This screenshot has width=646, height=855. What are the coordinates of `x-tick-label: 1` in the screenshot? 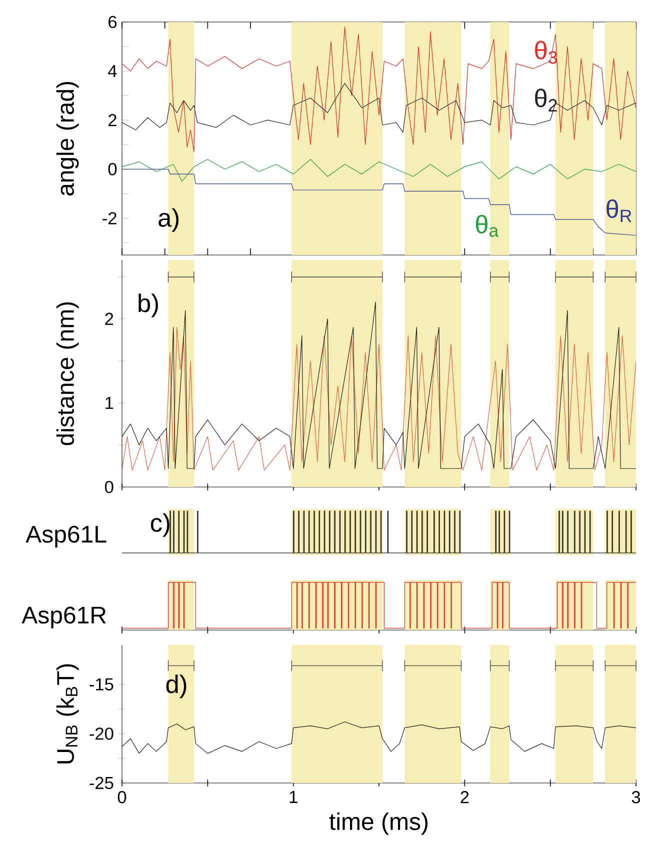 It's located at (294, 797).